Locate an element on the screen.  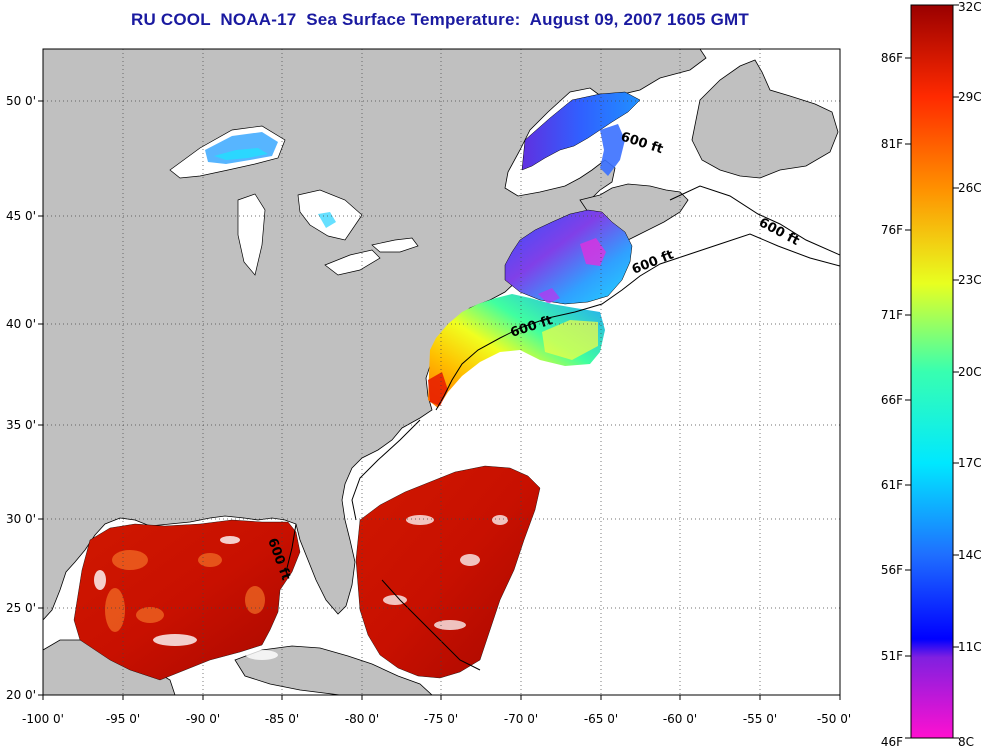
colorbar-f-label: 71F is located at coordinates (892, 315).